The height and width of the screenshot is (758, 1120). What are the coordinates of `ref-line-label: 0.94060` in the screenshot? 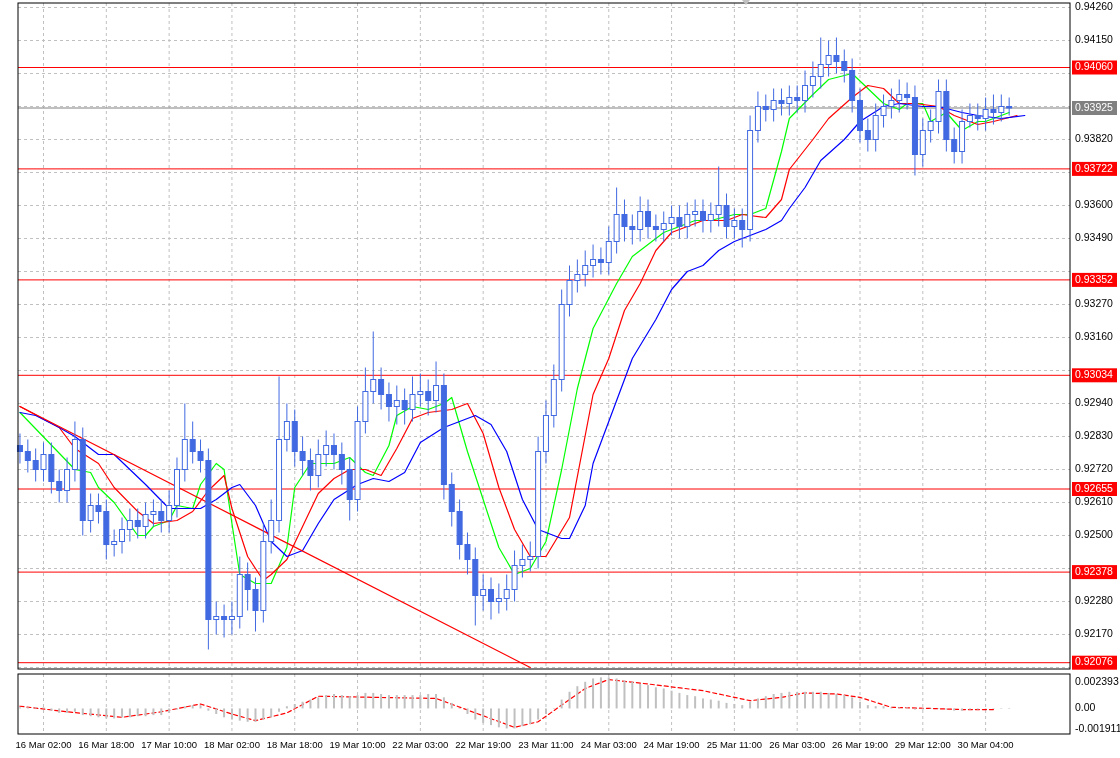 It's located at (1094, 66).